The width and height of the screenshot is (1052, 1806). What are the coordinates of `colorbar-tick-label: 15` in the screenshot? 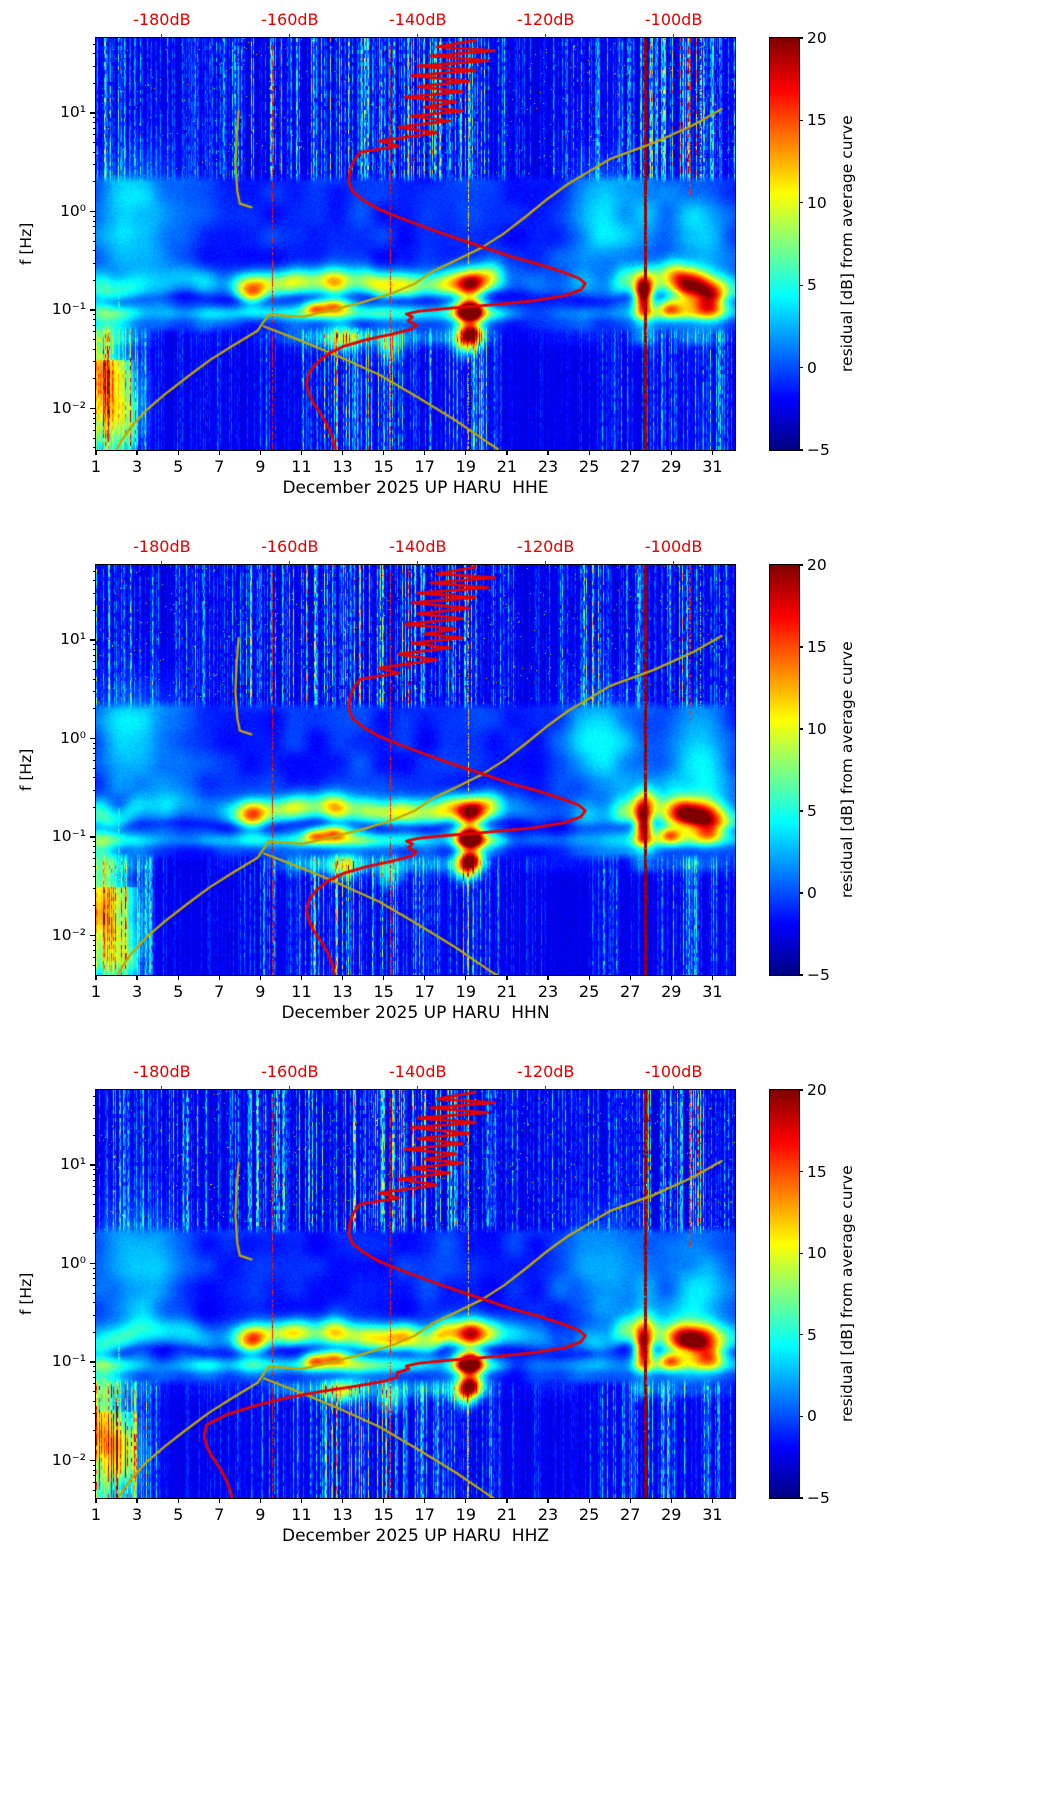 It's located at (817, 120).